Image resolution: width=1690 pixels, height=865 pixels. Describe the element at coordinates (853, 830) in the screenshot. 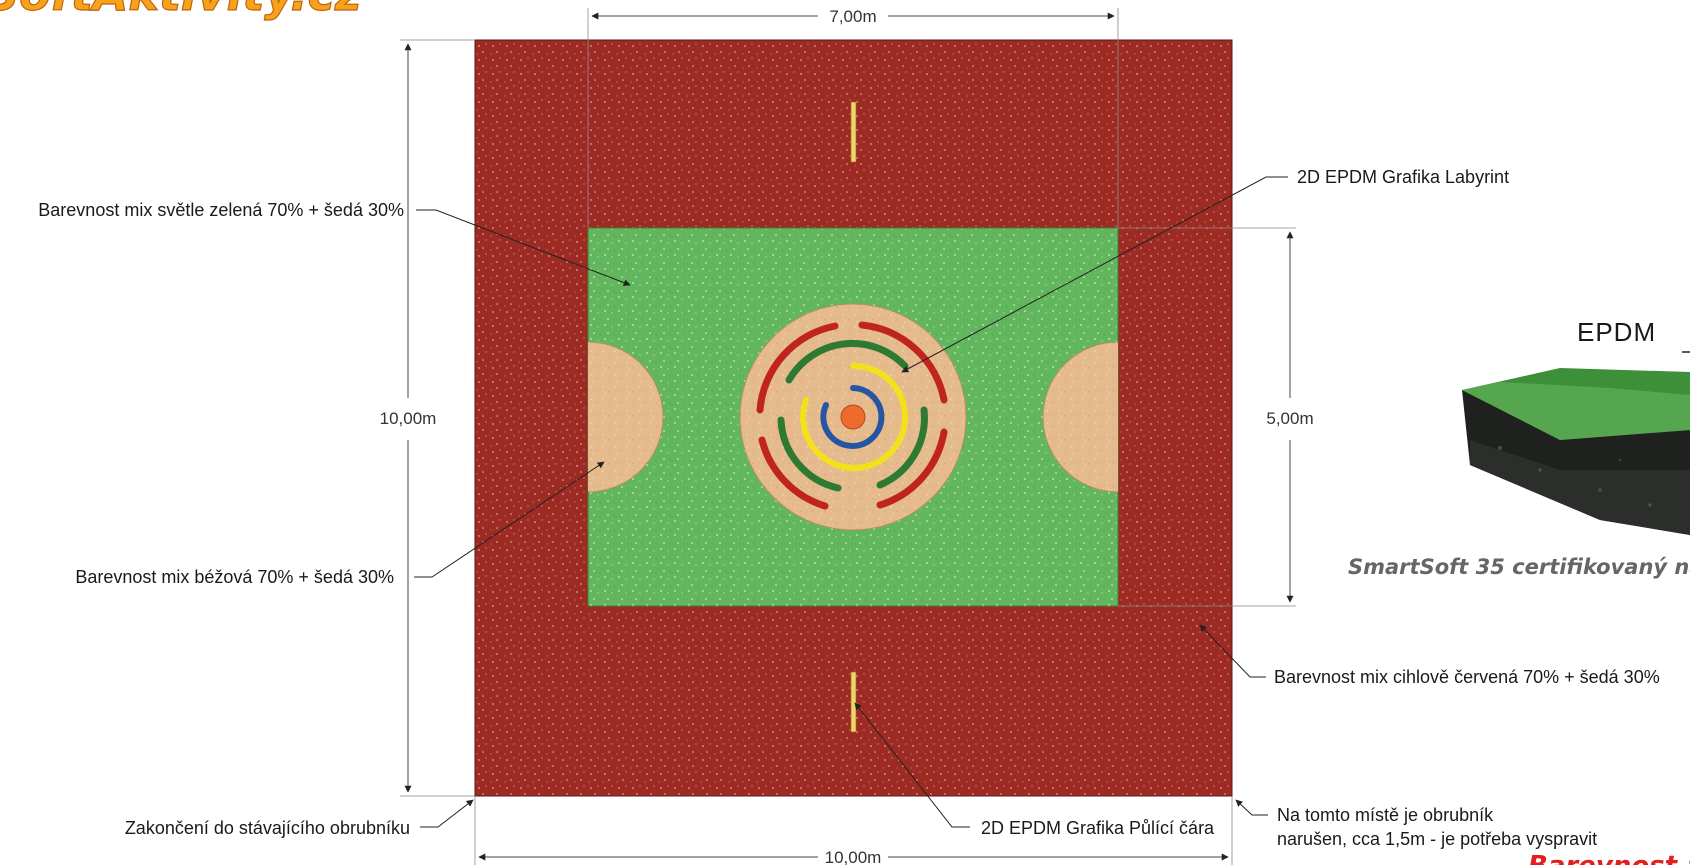

I see `dimension-bottom` at that location.